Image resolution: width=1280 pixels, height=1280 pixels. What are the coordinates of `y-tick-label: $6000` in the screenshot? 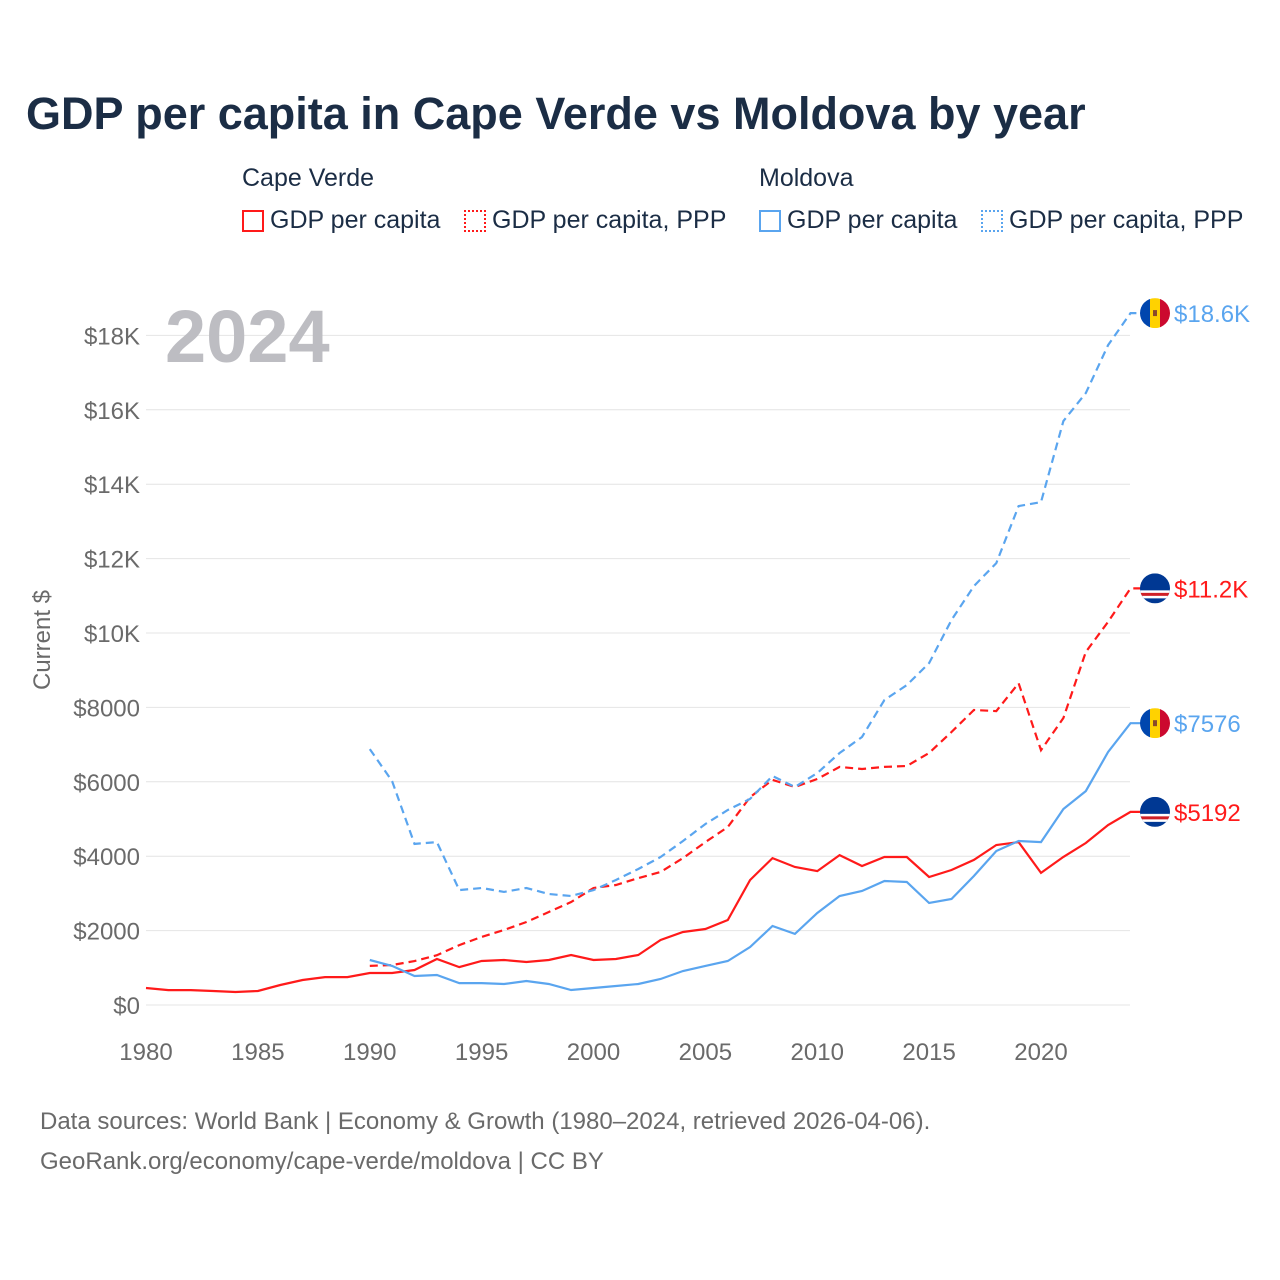 It's located at (106, 783).